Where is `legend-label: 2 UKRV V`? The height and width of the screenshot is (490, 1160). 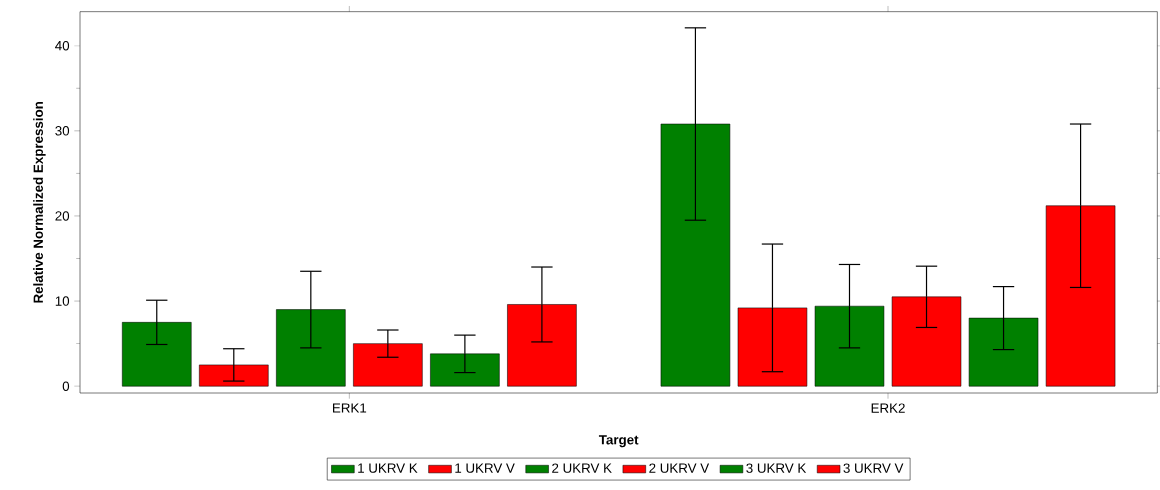
legend-label: 2 UKRV V is located at coordinates (679, 468).